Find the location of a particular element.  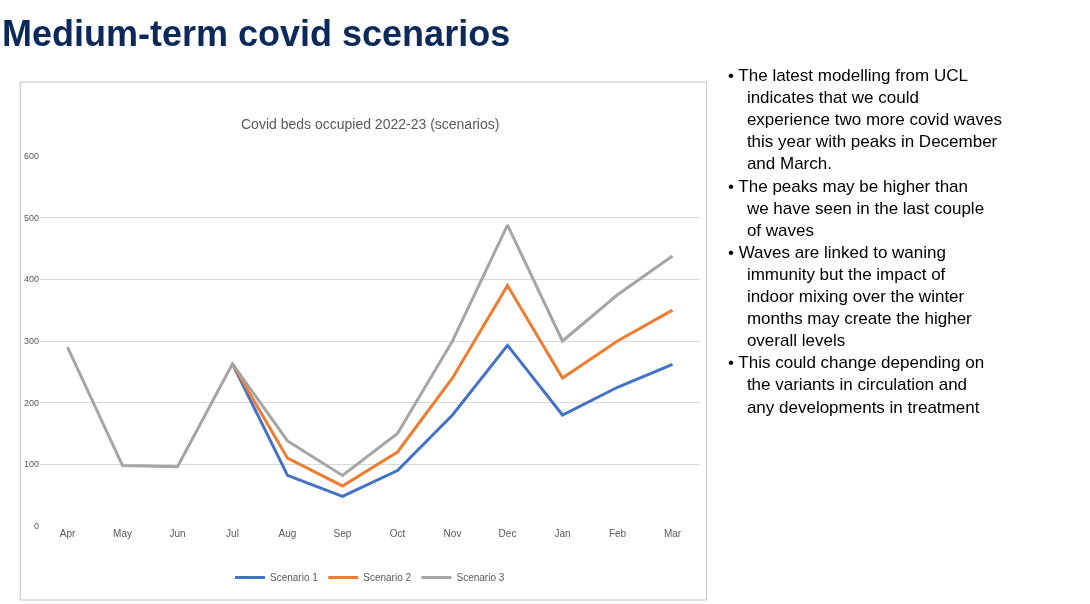

legend-label: Scenario 3 is located at coordinates (480, 578).